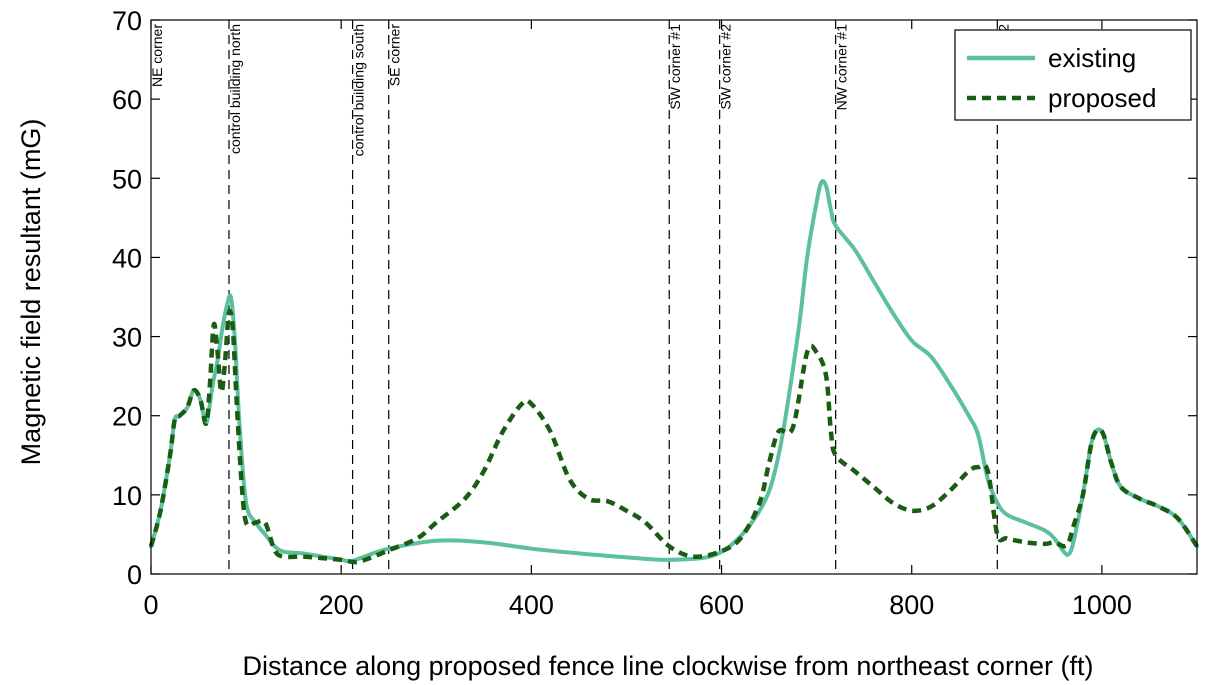 Image resolution: width=1228 pixels, height=685 pixels. What do you see at coordinates (127, 496) in the screenshot?
I see `y-tick-label: 10` at bounding box center [127, 496].